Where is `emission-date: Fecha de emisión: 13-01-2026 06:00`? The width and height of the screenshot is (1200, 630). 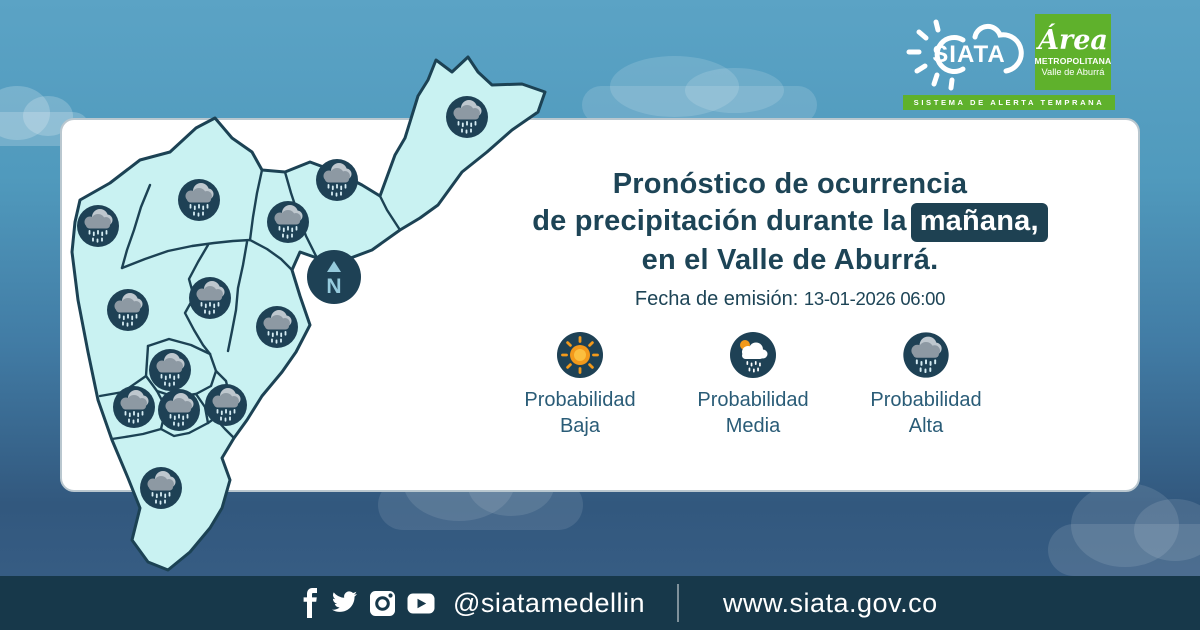 emission-date: Fecha de emisión: 13-01-2026 06:00 is located at coordinates (790, 299).